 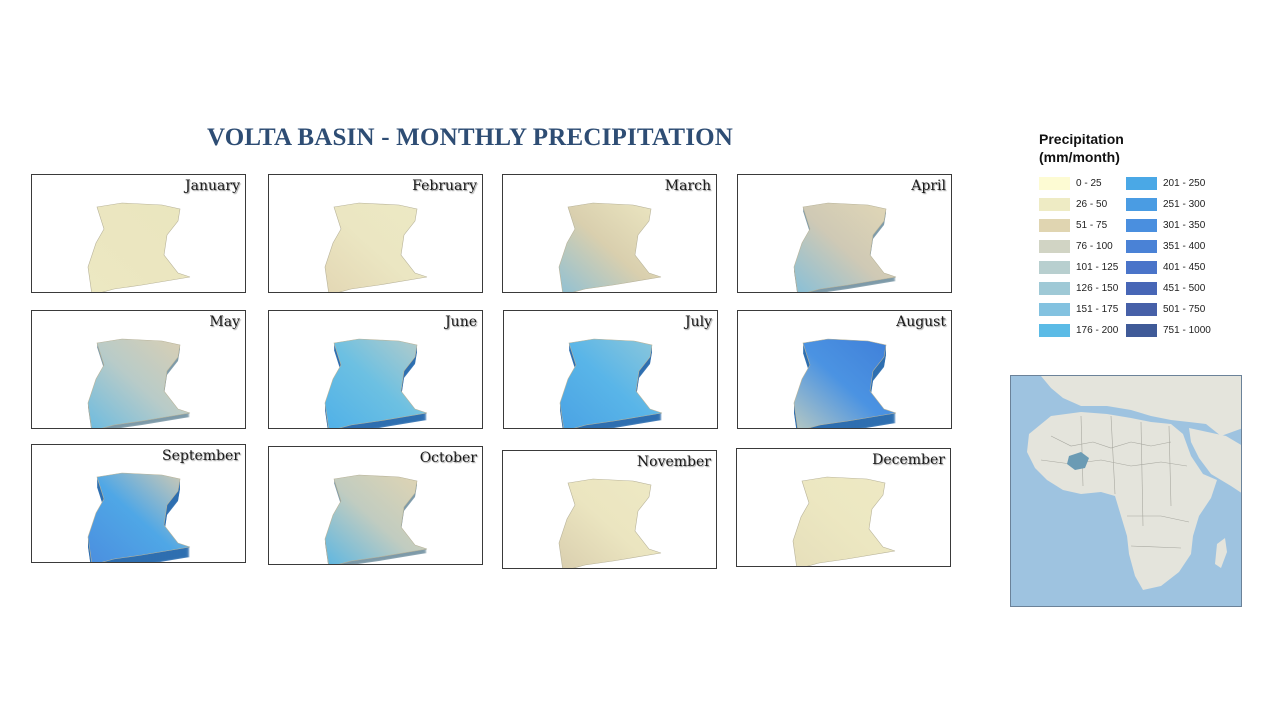 I want to click on basin-map-february, so click(x=376, y=247).